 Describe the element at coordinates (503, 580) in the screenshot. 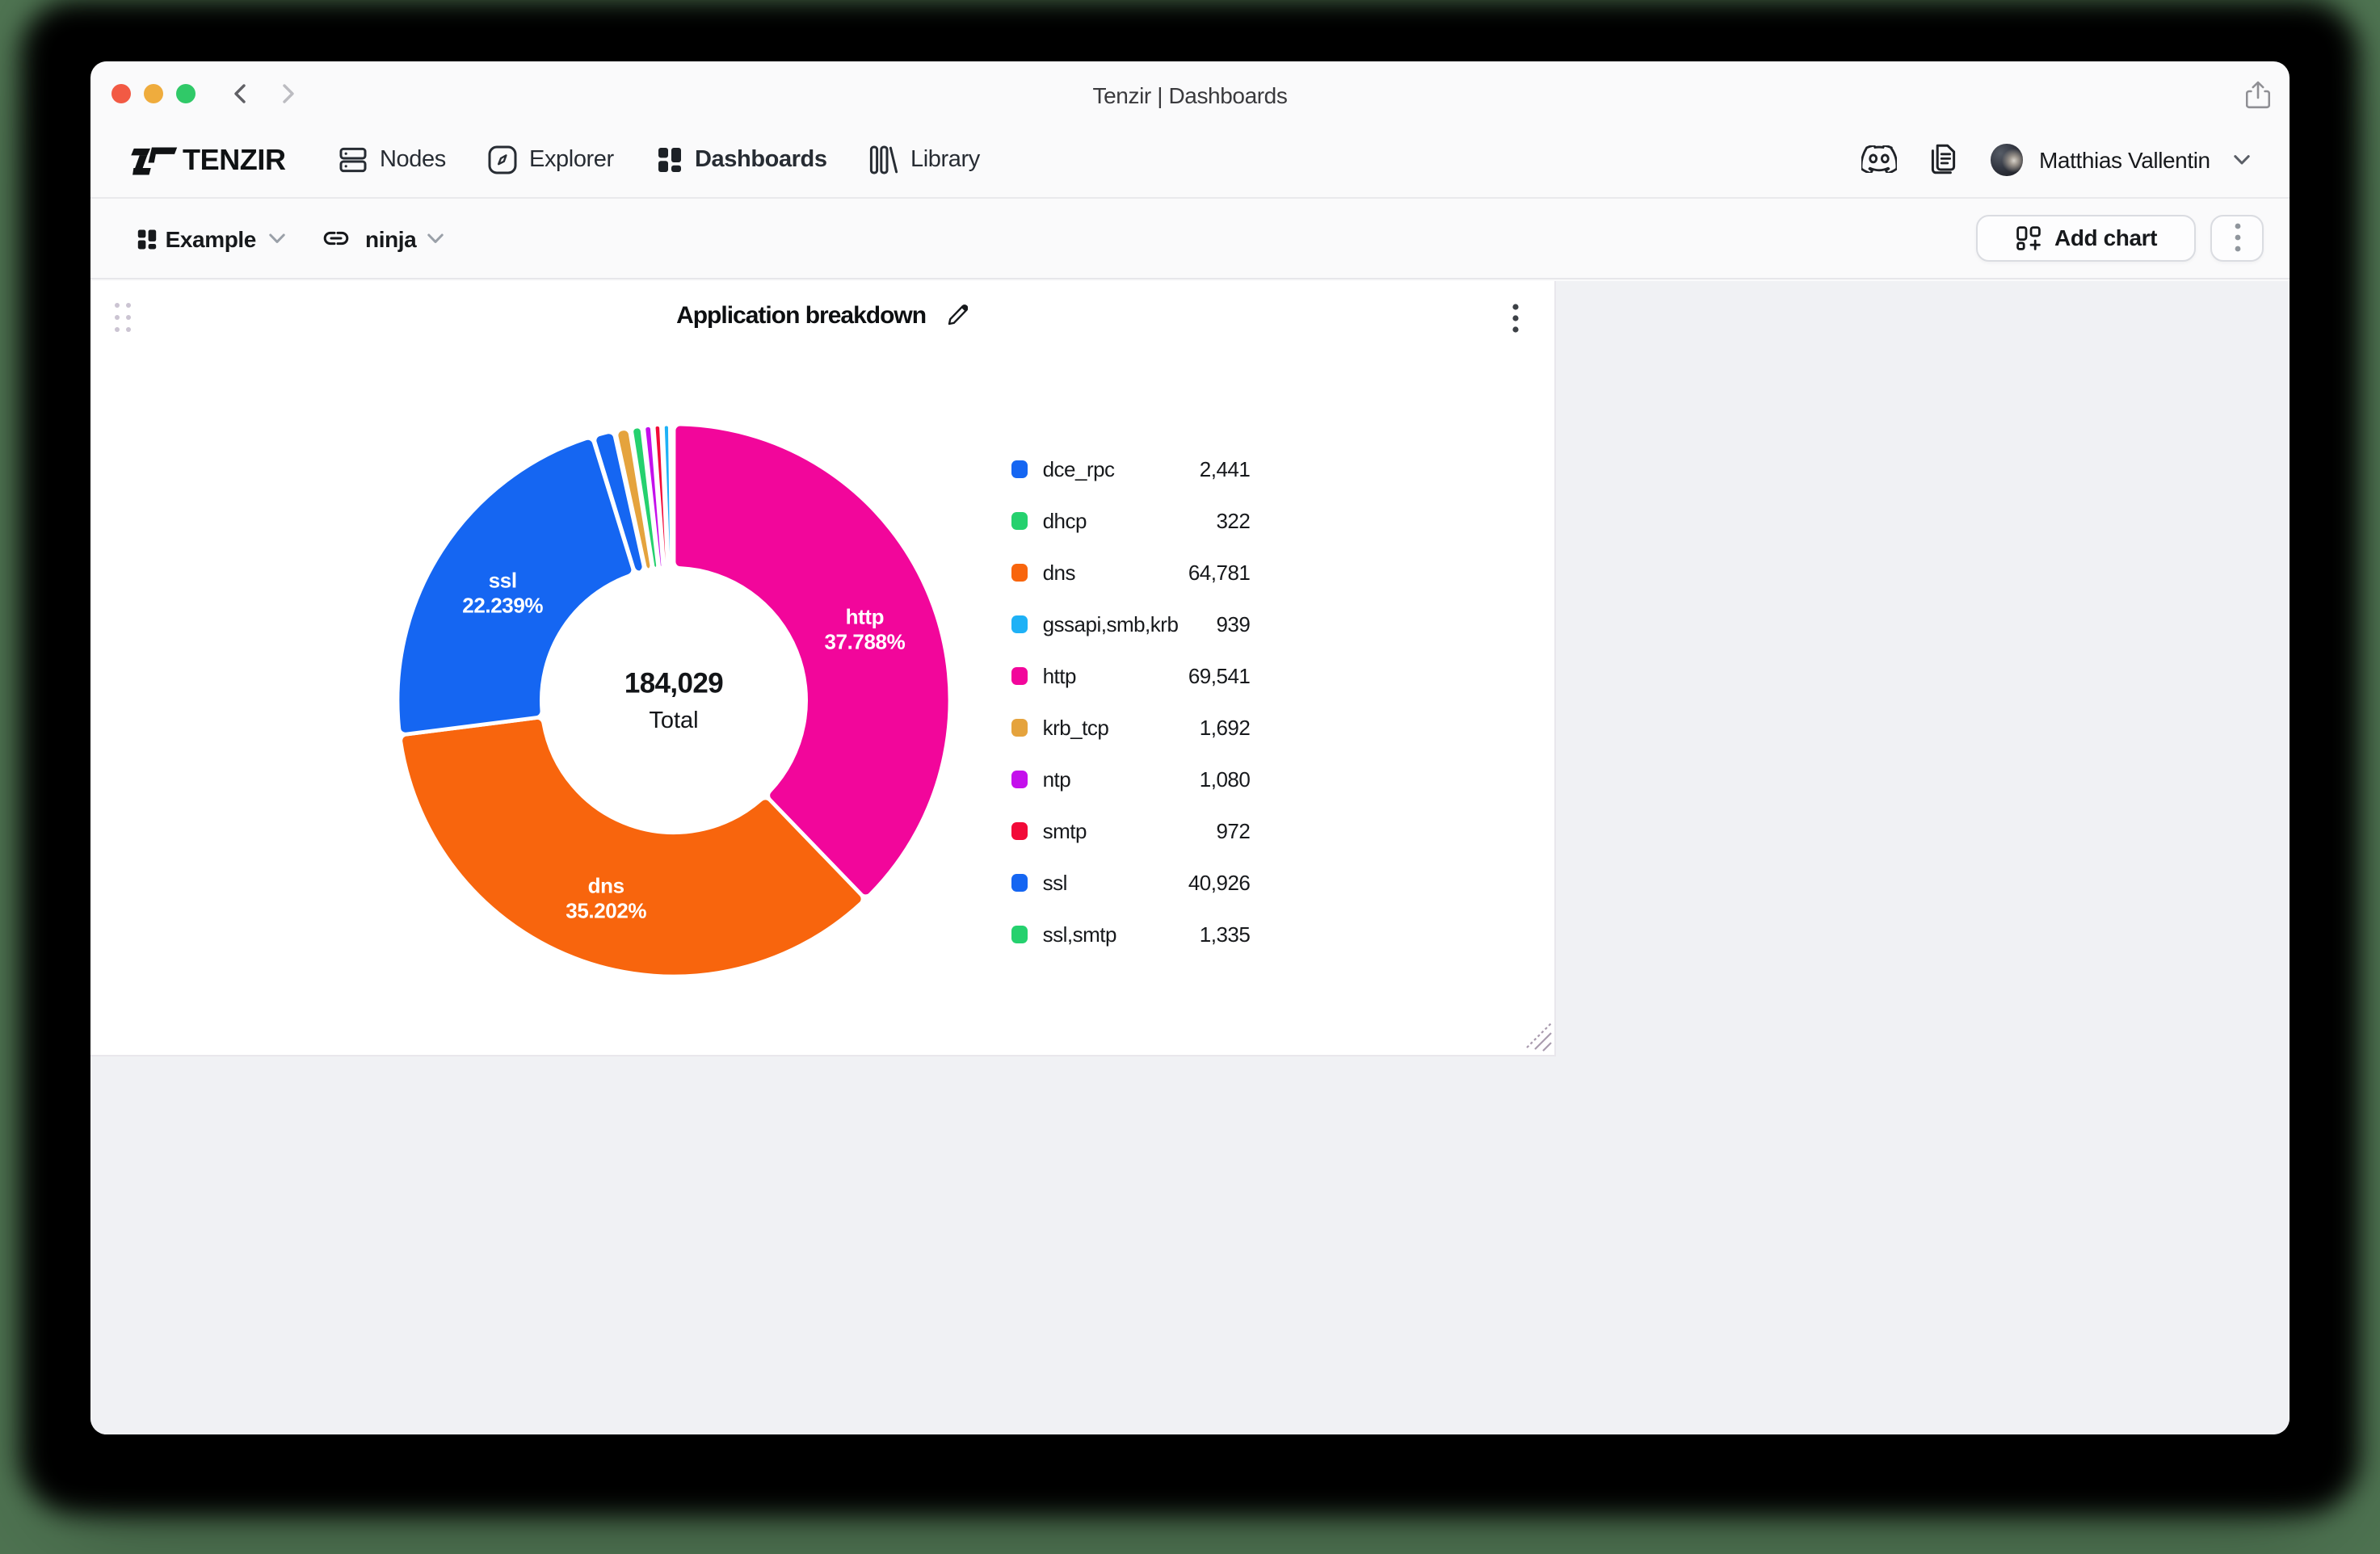

I see `svg-text: ssl` at that location.